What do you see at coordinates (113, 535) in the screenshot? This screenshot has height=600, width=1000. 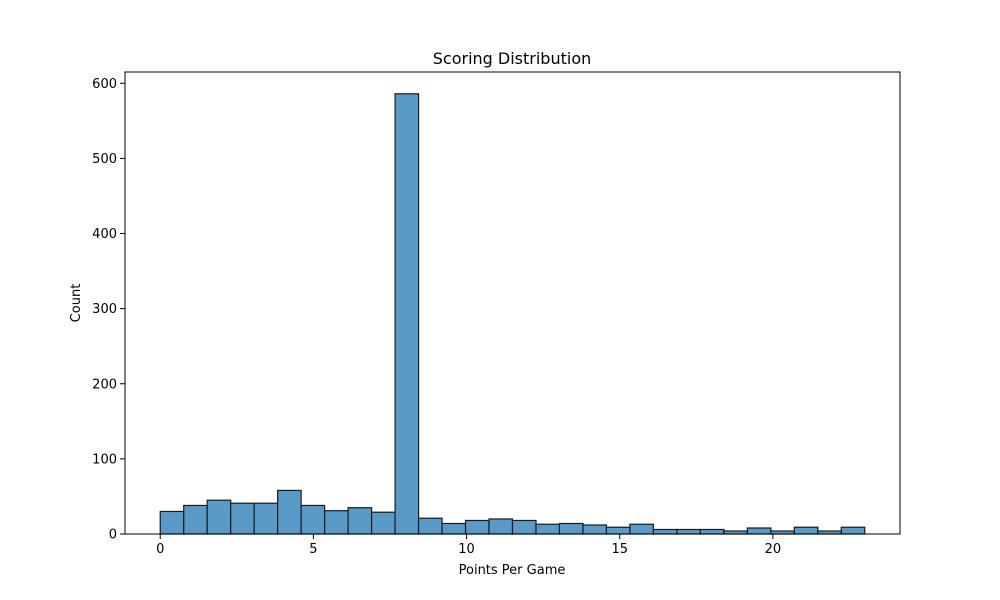 I see `y-tick-label: 0` at bounding box center [113, 535].